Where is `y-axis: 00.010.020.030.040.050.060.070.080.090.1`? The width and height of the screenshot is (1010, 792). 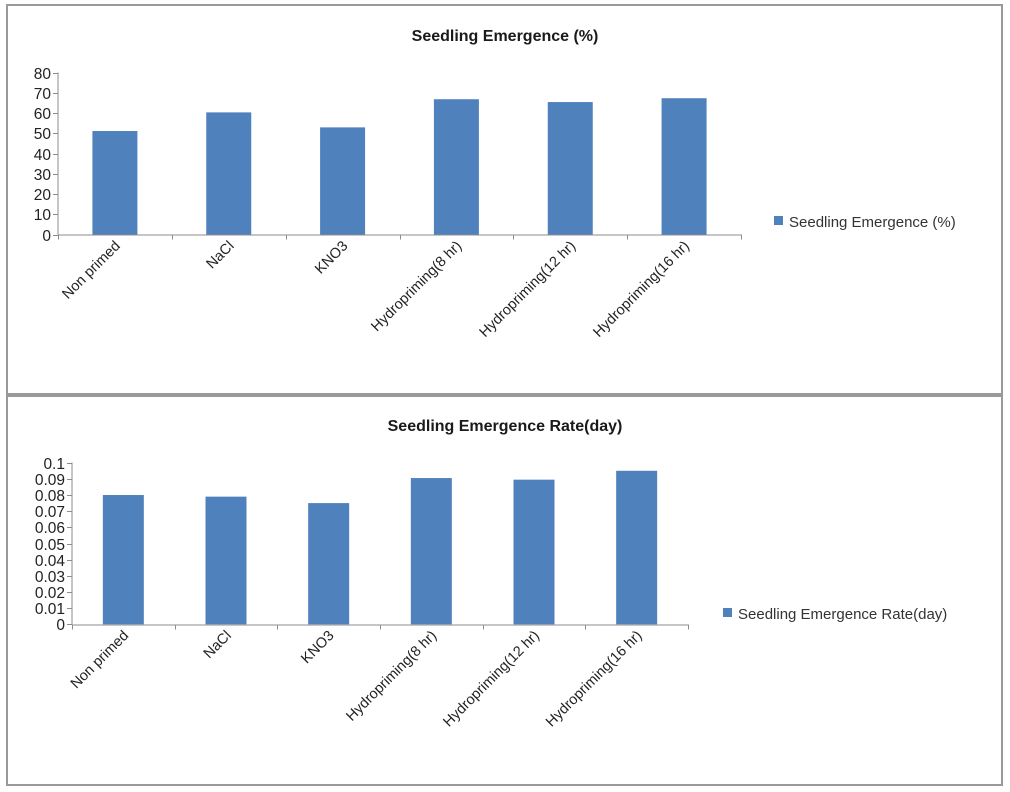
y-axis: 00.010.020.030.040.050.060.070.080.090.1 is located at coordinates (54, 545).